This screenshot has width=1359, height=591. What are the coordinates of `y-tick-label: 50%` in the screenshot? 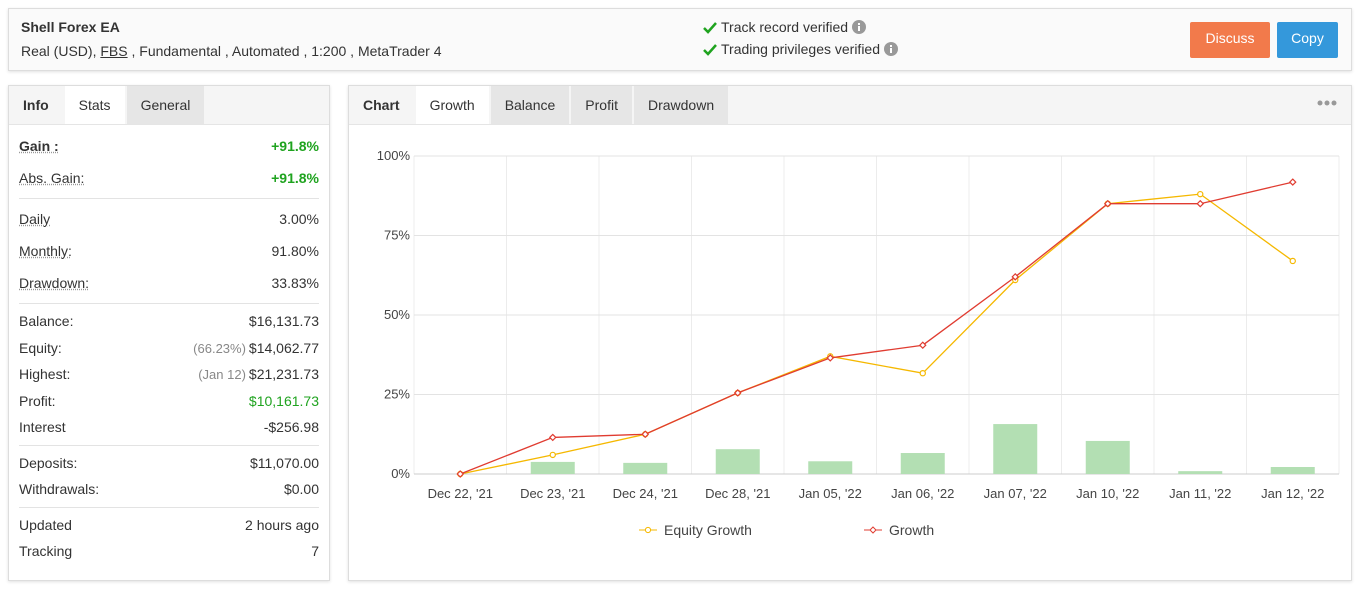 It's located at (397, 314).